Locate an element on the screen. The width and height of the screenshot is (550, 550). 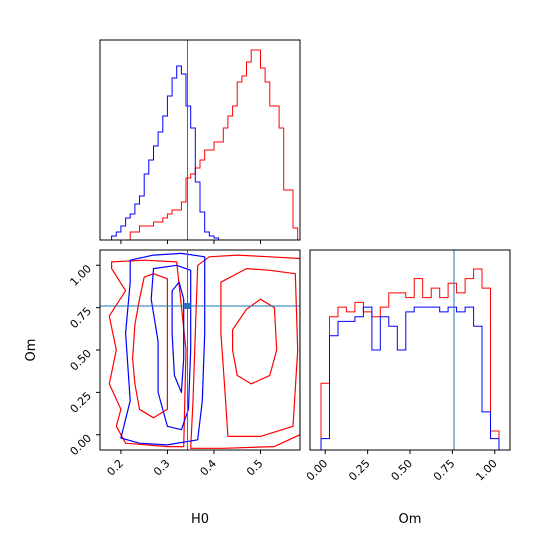
joint-ytick-label-3: 0.75 is located at coordinates (81, 318).